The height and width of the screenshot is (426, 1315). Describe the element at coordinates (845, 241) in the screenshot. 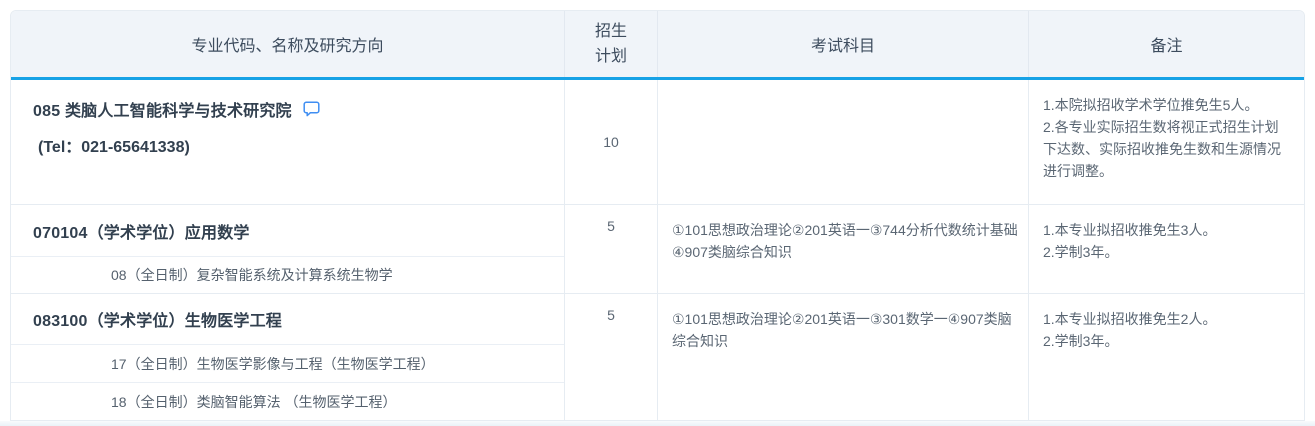

I see `exam-subjects: ①101思想政治理论②201英语一③744分析代数统计基础④907类脑综合知识` at that location.